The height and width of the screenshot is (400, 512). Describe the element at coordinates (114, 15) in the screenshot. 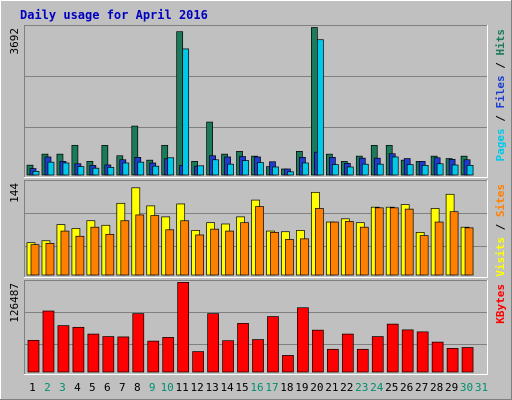

I see `chart-title: Daily usage for April 2016` at that location.